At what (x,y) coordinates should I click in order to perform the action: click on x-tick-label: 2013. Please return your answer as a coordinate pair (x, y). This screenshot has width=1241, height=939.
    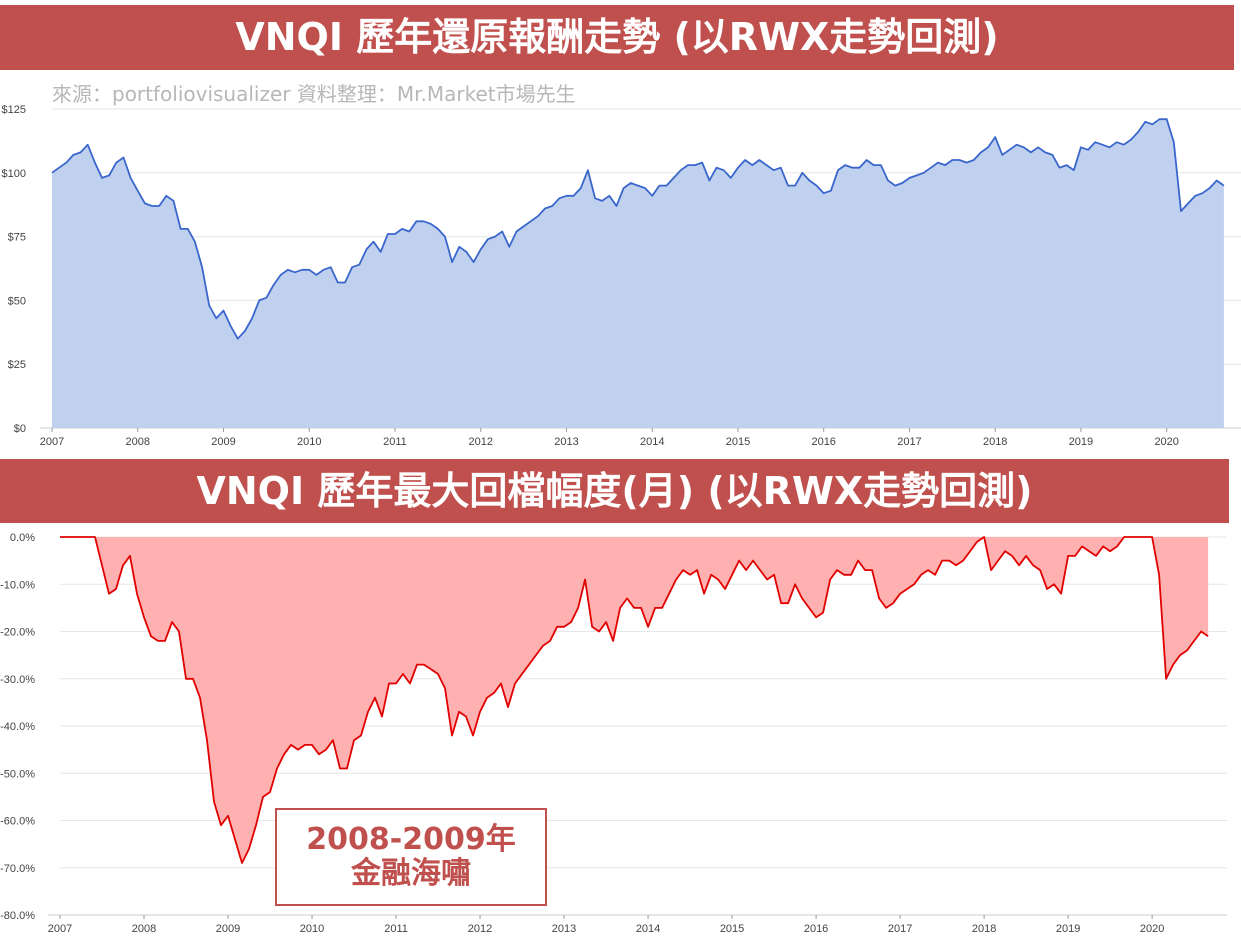
    Looking at the image, I should click on (564, 929).